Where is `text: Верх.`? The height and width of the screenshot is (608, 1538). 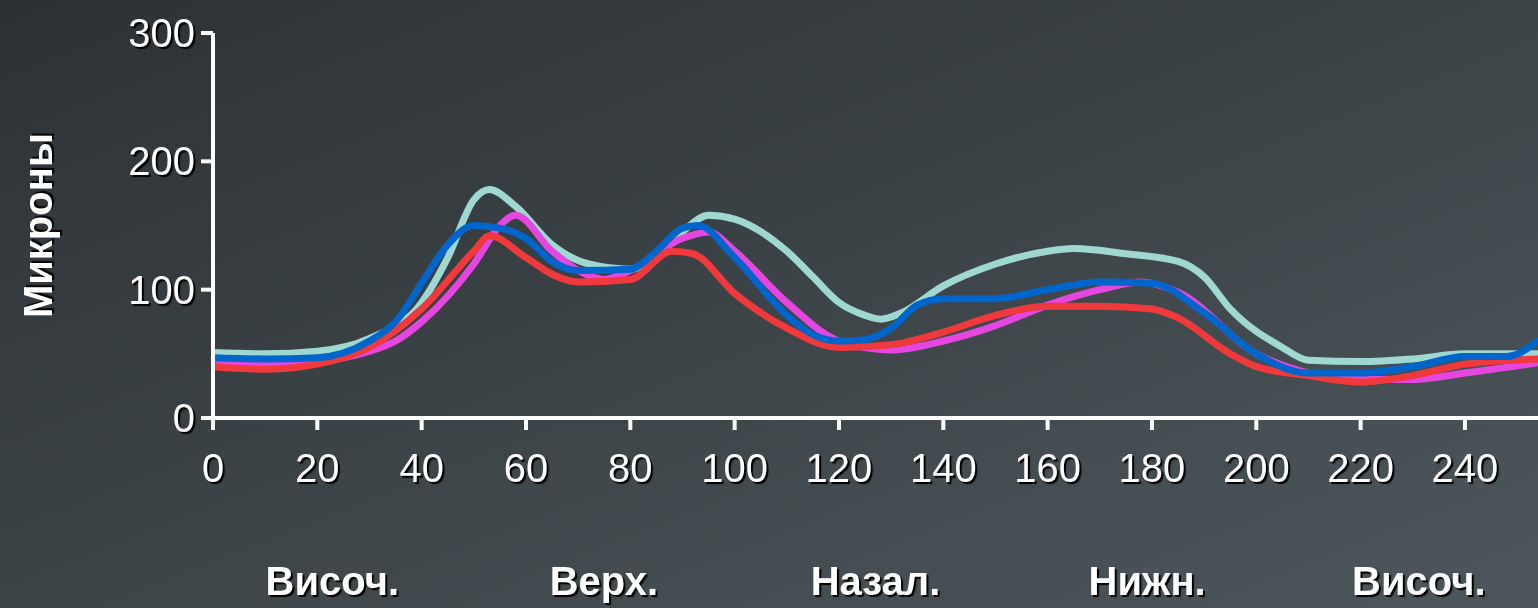
text: Верх. is located at coordinates (604, 581).